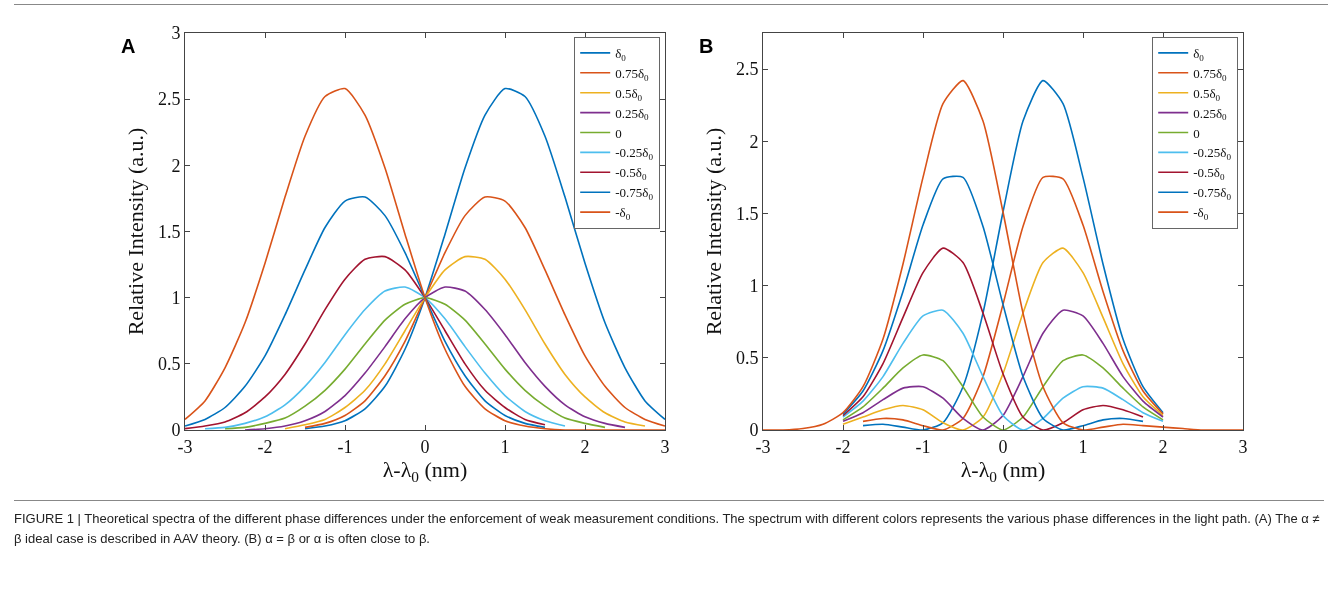  I want to click on y-tick-label: 3, so click(176, 33).